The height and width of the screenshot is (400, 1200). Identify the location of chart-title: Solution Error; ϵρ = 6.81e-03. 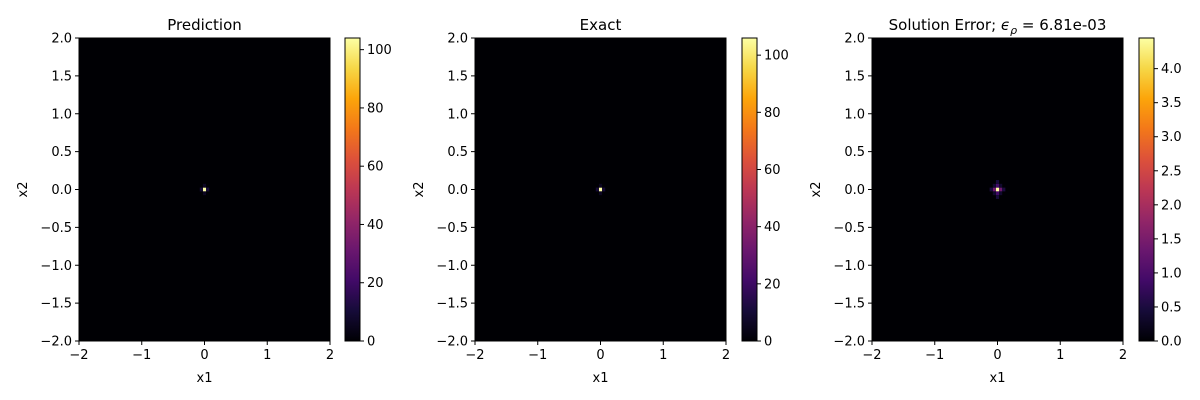
(998, 26).